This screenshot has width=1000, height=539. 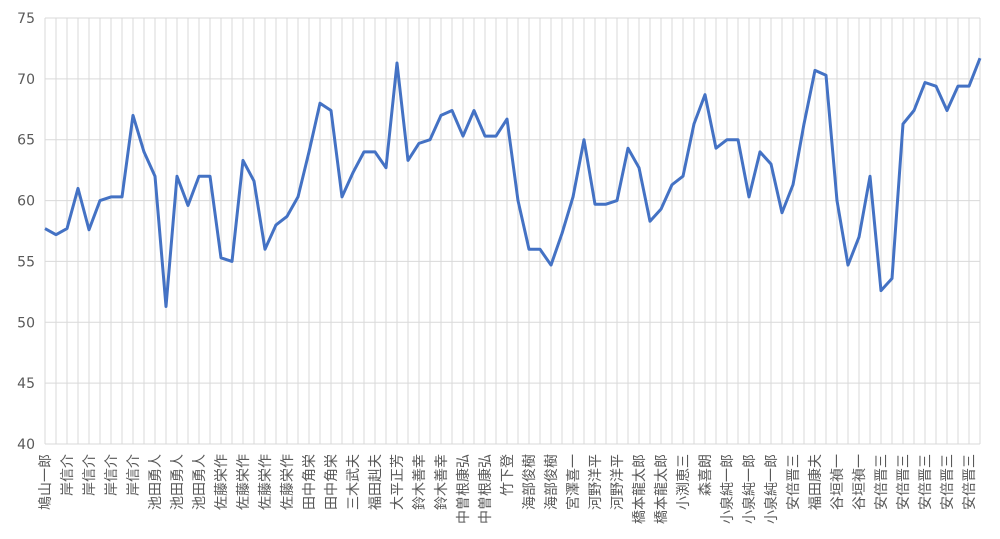 What do you see at coordinates (26, 445) in the screenshot?
I see `y-tick-label: 40` at bounding box center [26, 445].